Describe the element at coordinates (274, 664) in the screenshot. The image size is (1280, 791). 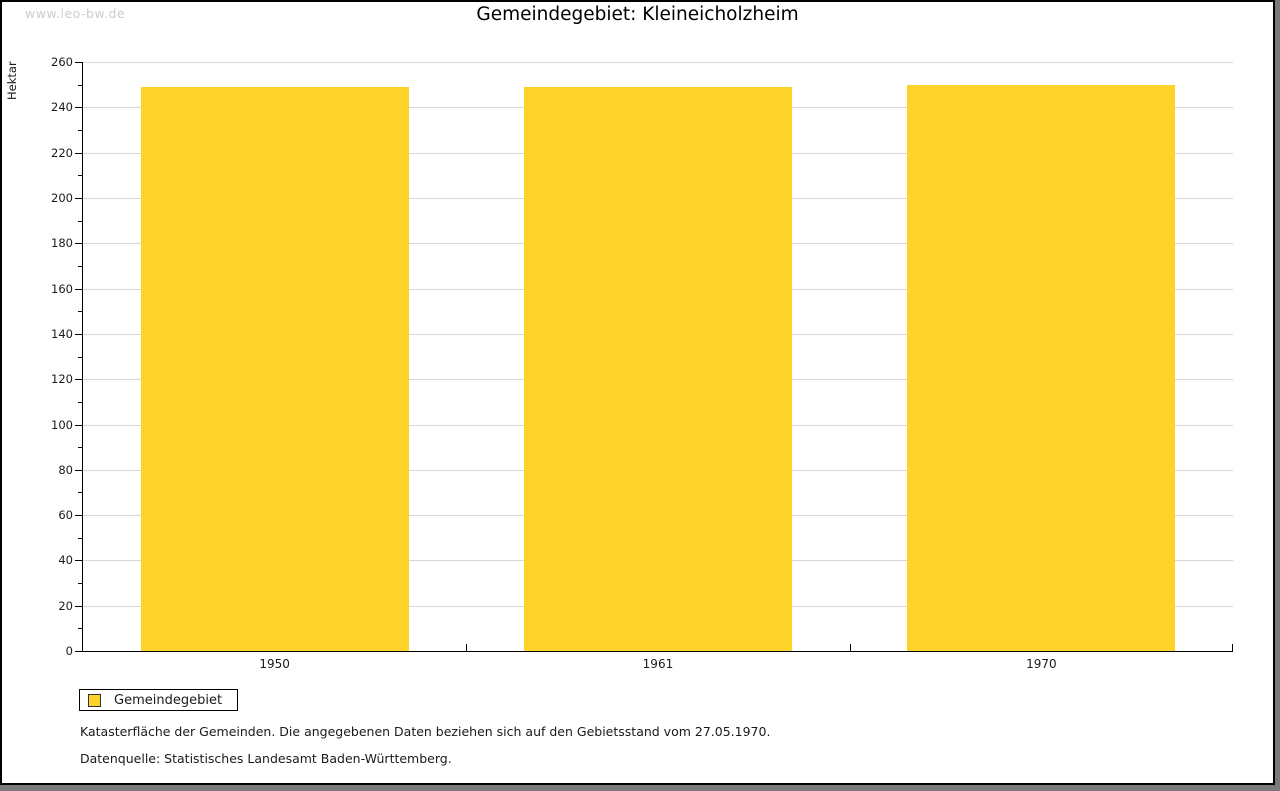
I see `x-tick-label-1950: 1950` at that location.